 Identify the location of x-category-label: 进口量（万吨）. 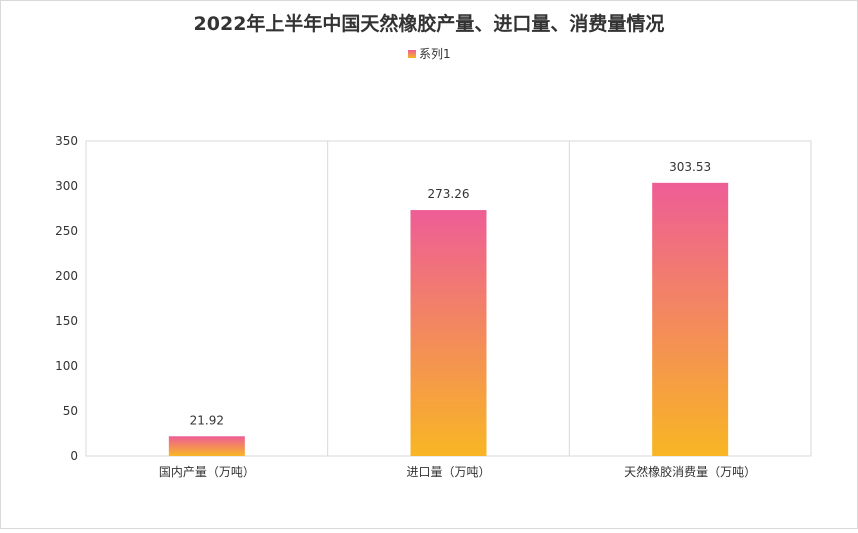
(448, 472).